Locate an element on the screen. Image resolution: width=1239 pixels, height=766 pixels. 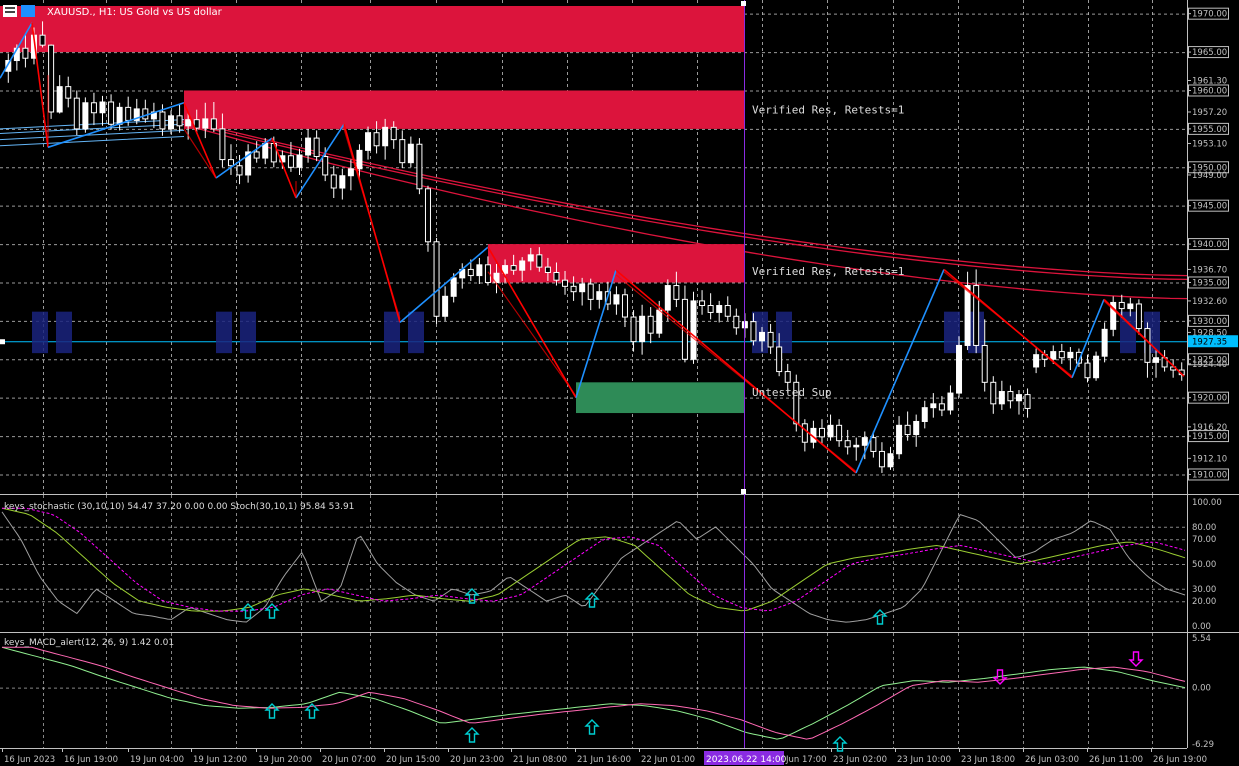
macd-level-label: 0.00 is located at coordinates (1201, 689).